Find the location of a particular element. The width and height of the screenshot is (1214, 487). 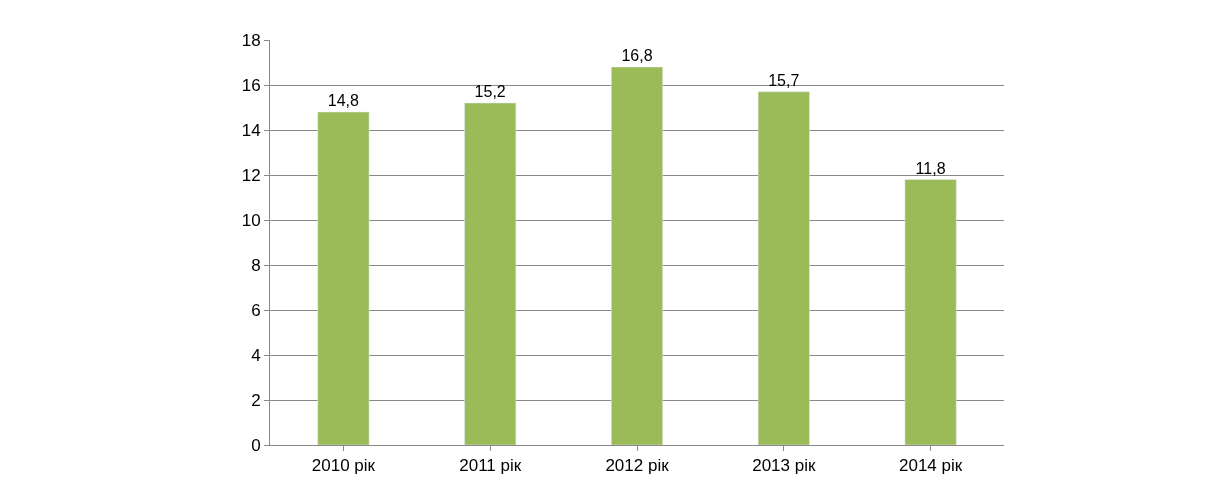

y-tick-label: 8 is located at coordinates (256, 265).